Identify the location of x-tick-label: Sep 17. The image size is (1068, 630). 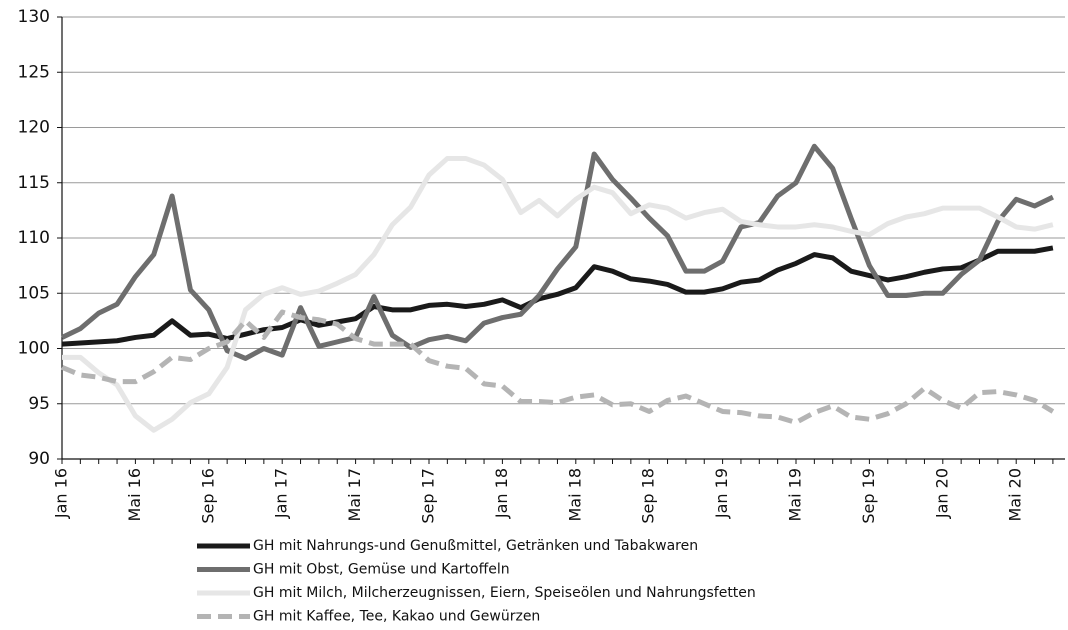
(428, 496).